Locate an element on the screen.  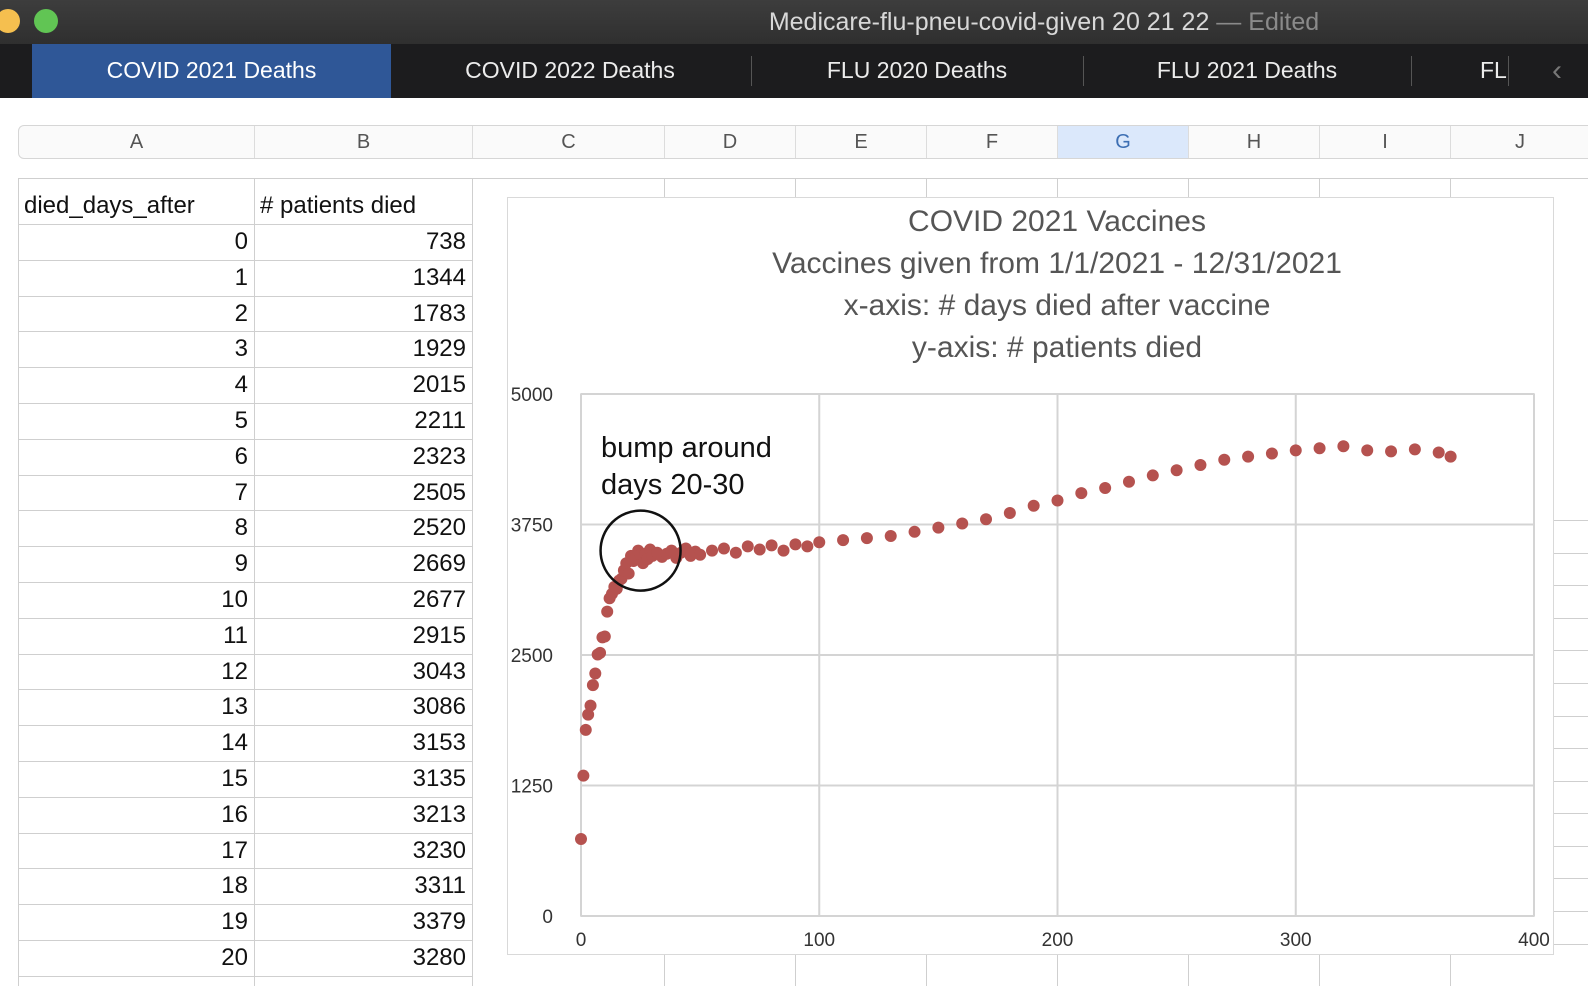
x-tick-label: 0 is located at coordinates (581, 940).